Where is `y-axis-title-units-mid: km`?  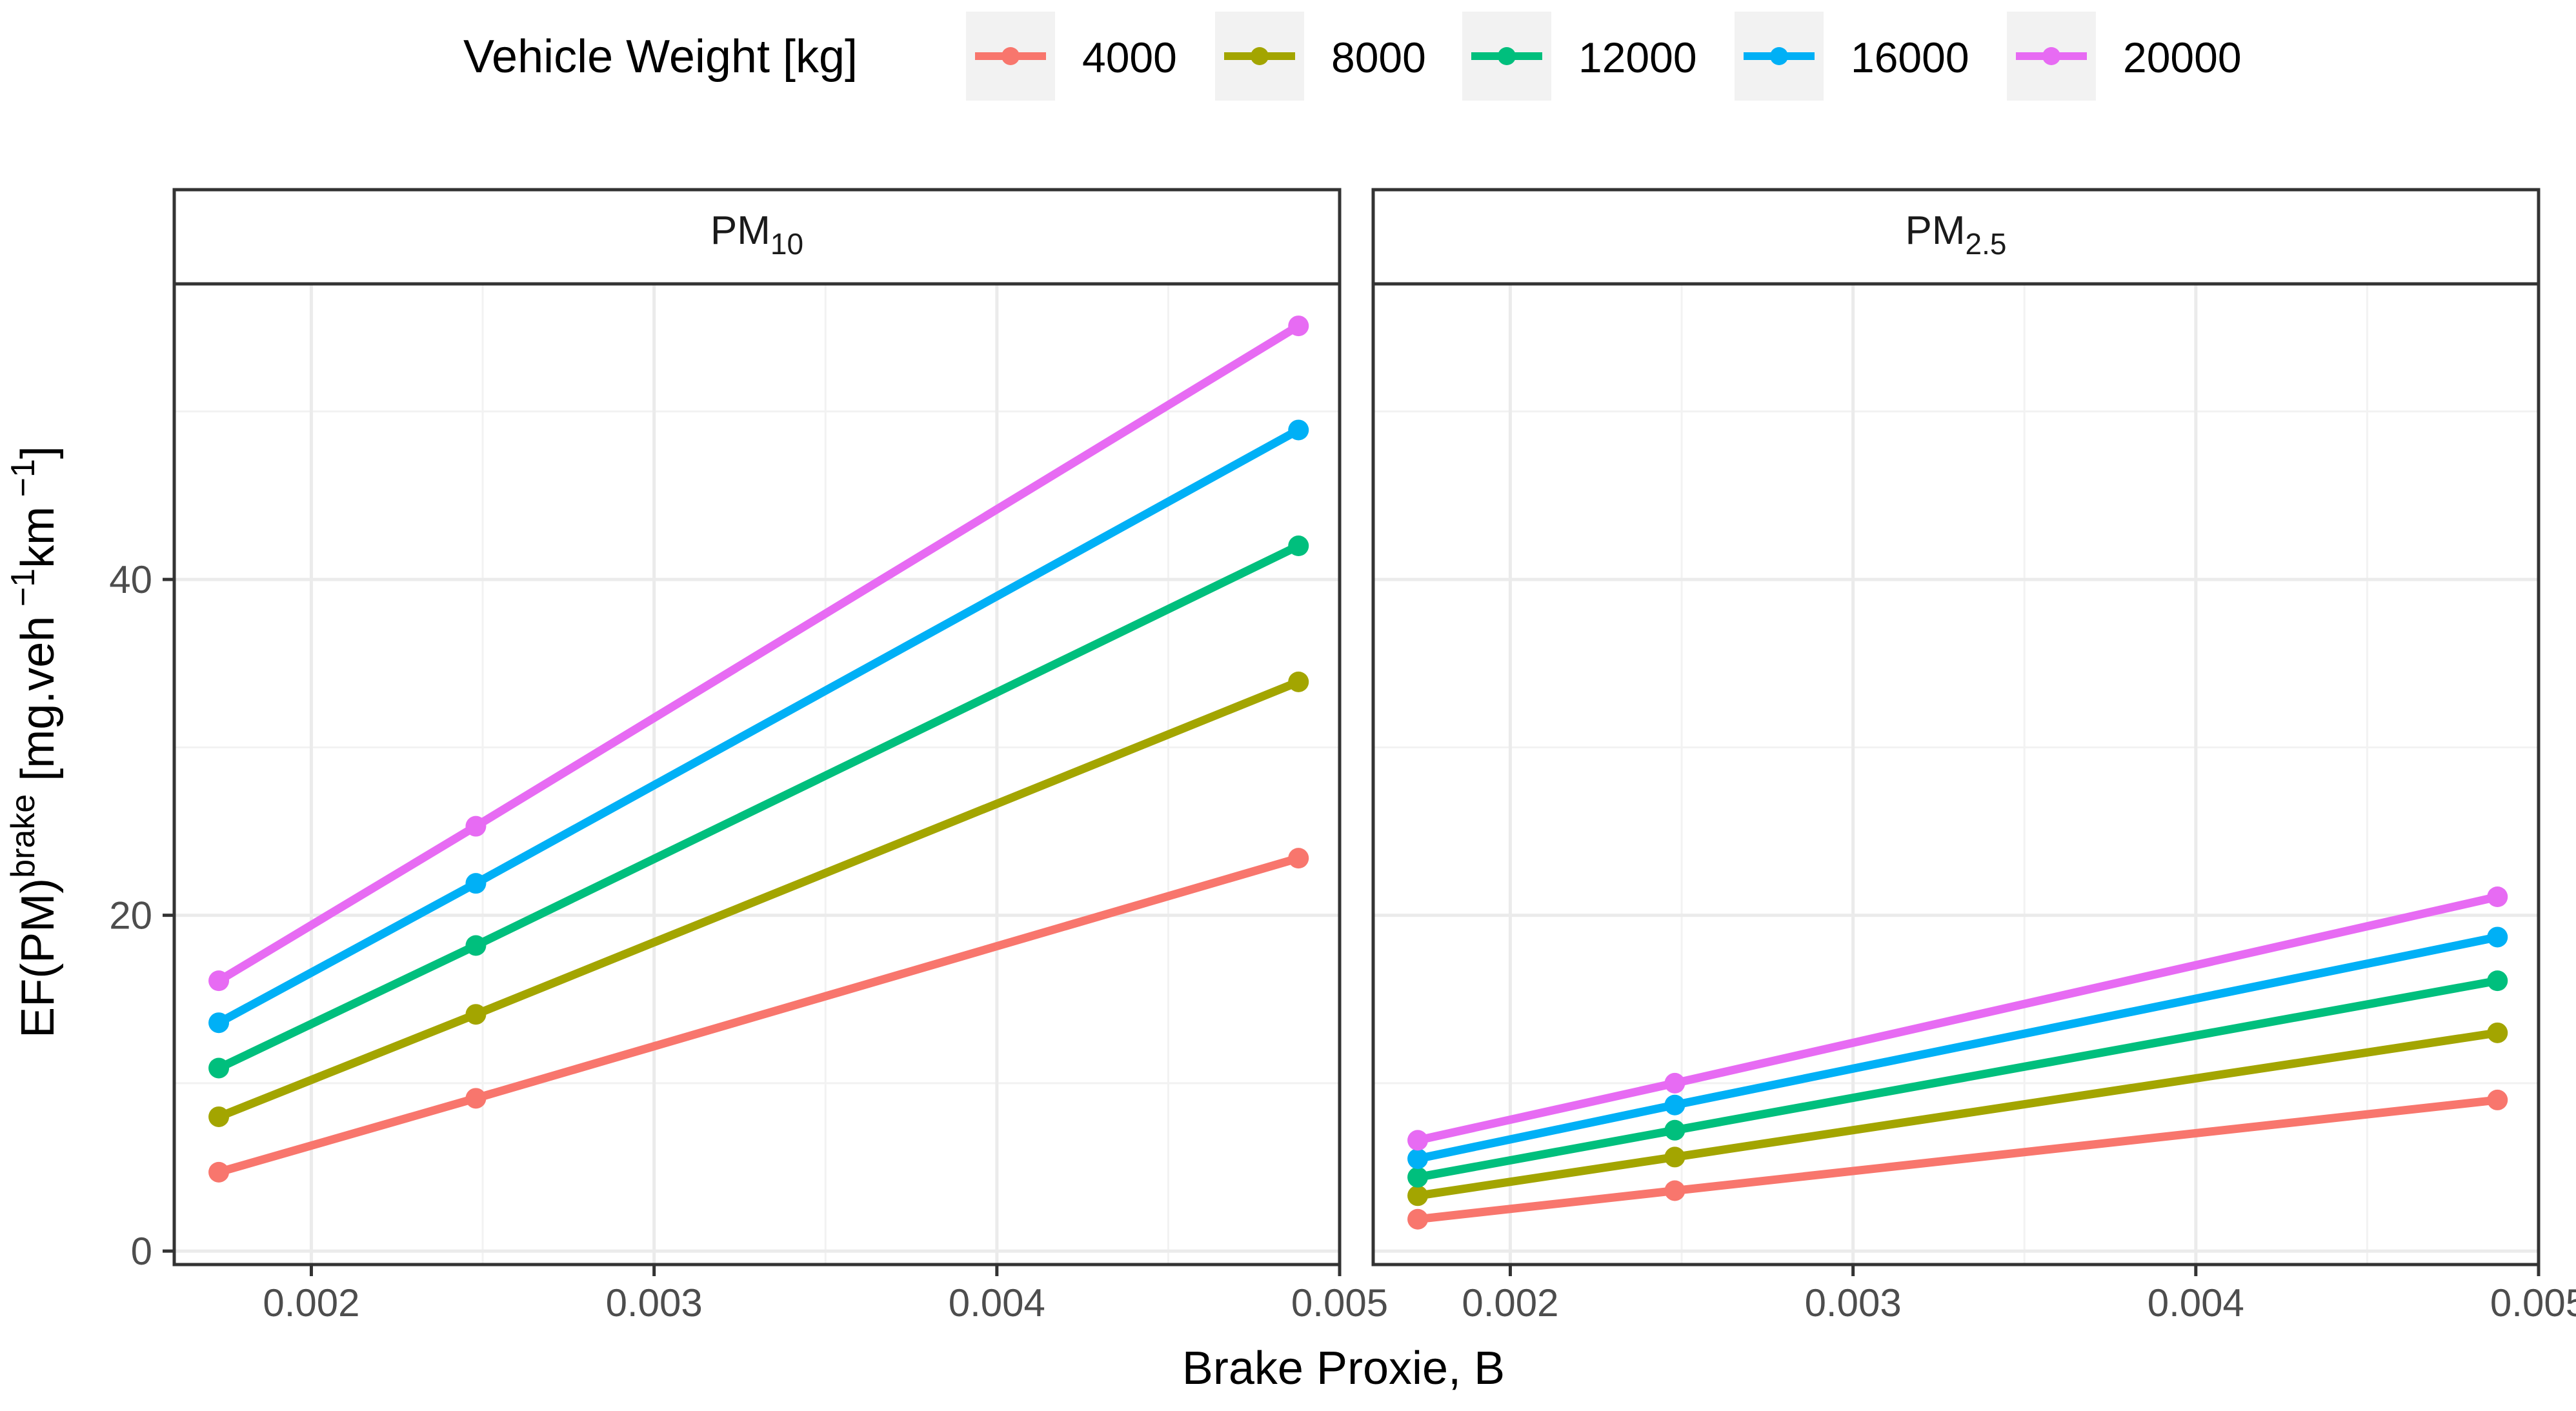
y-axis-title-units-mid: km is located at coordinates (38, 537).